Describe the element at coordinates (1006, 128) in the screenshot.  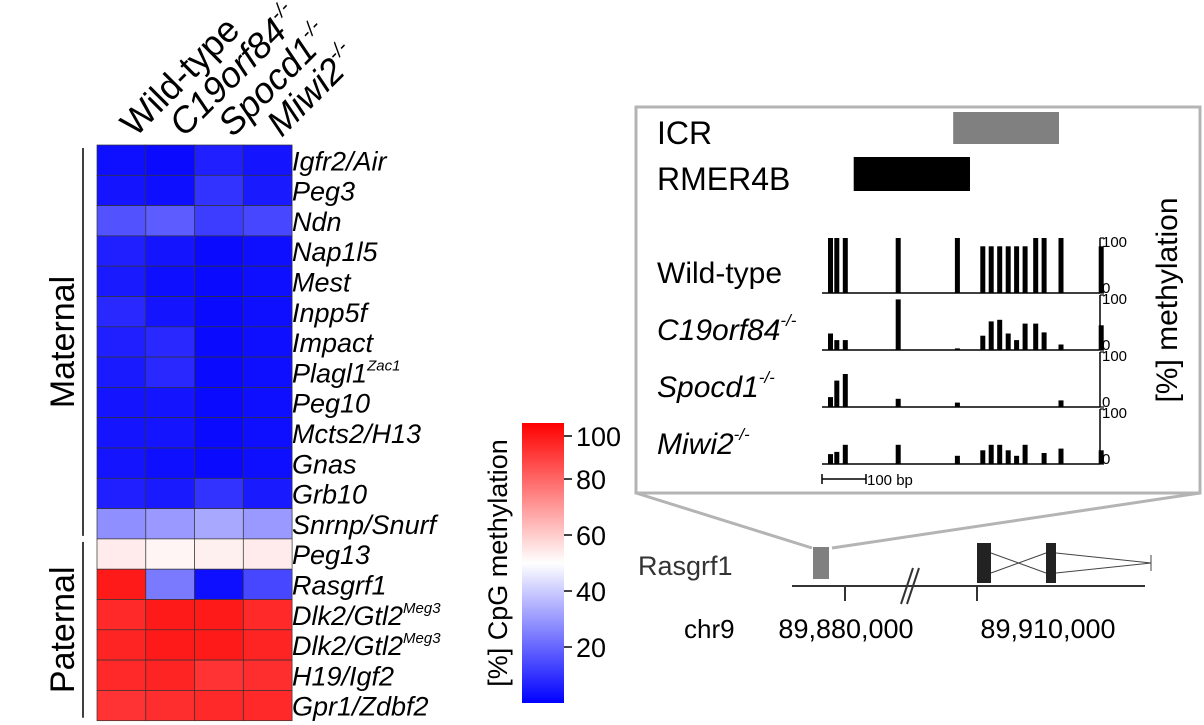
I see `icr-bar` at that location.